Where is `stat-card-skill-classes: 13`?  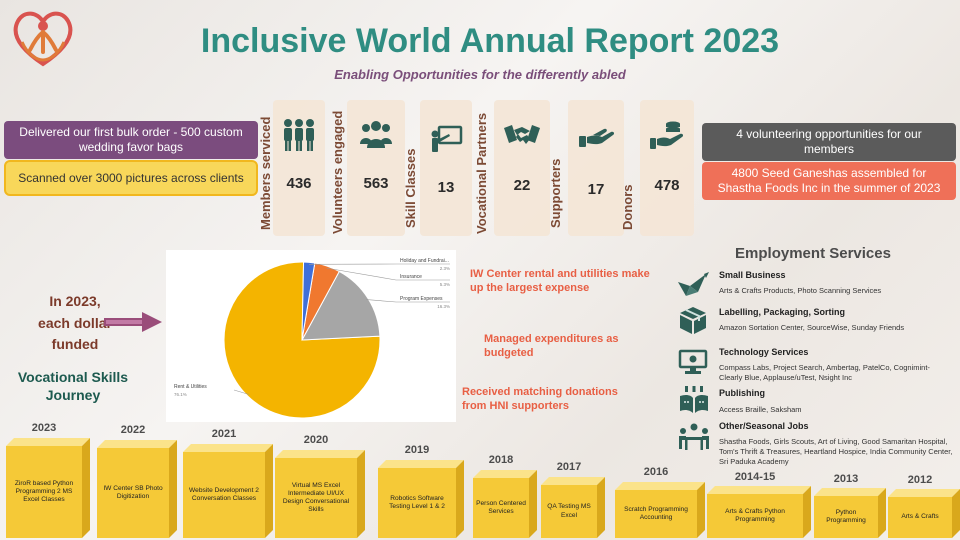
stat-card-skill-classes: 13 is located at coordinates (446, 168).